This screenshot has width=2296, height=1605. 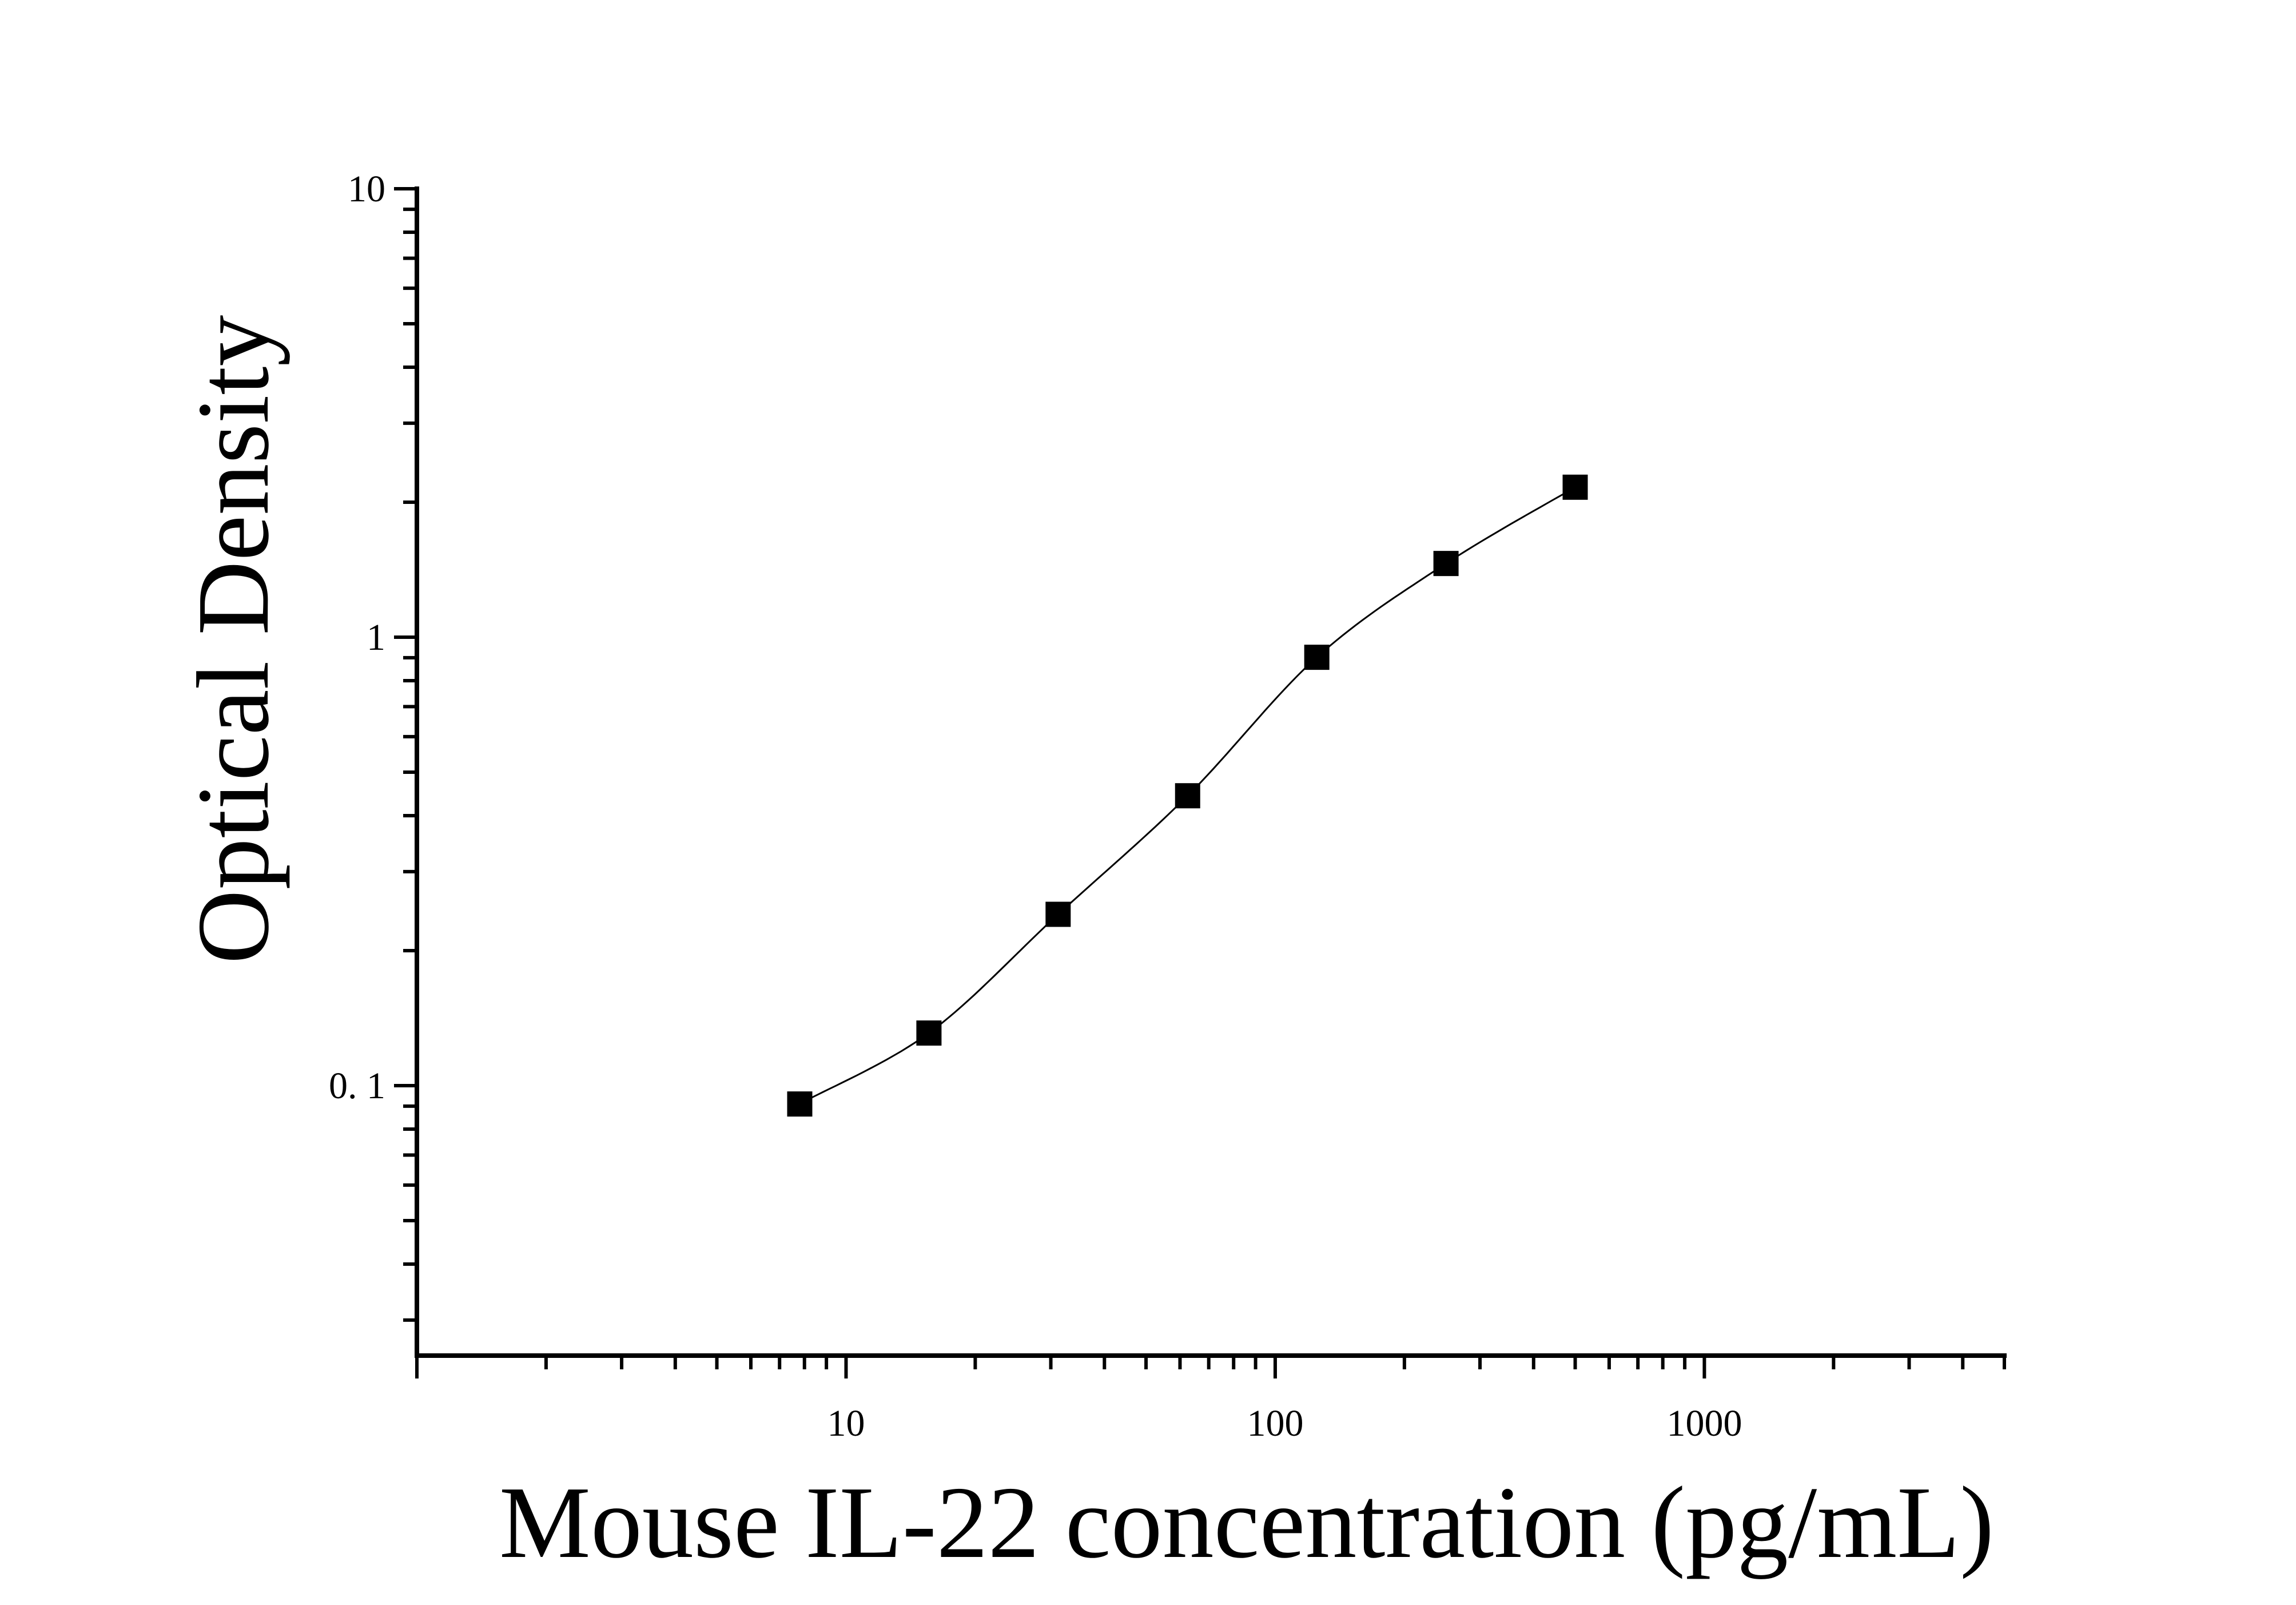 I want to click on y-axis-title: Optical Density, so click(x=233, y=639).